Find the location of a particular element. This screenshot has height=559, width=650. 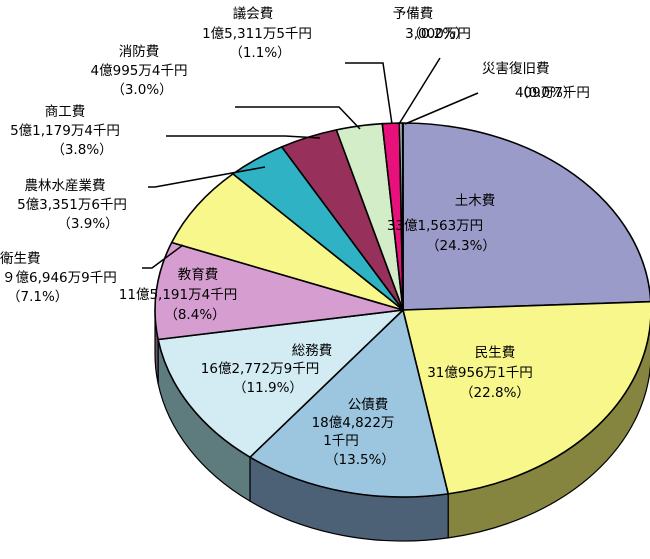

slice-label-6: ９億6,946万9千円 is located at coordinates (59, 278).